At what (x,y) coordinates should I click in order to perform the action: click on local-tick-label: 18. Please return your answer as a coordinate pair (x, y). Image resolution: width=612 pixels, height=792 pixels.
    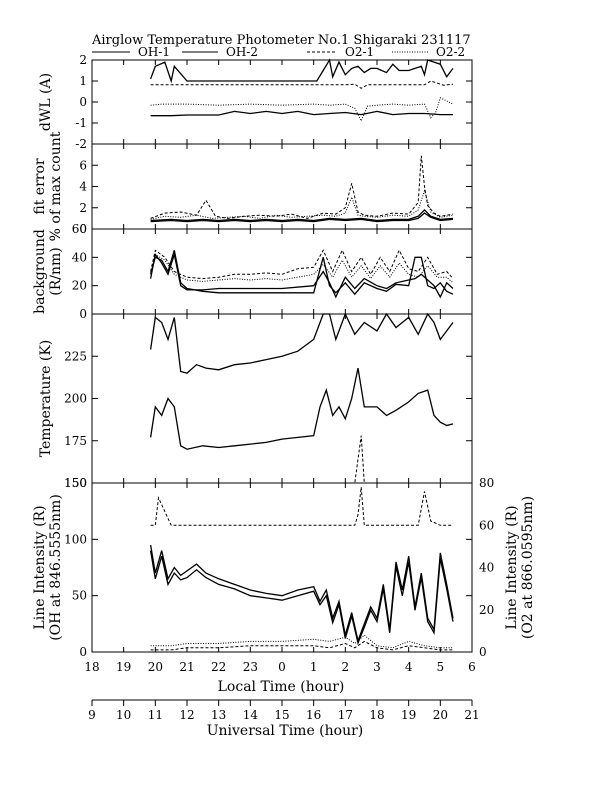
    Looking at the image, I should click on (91, 667).